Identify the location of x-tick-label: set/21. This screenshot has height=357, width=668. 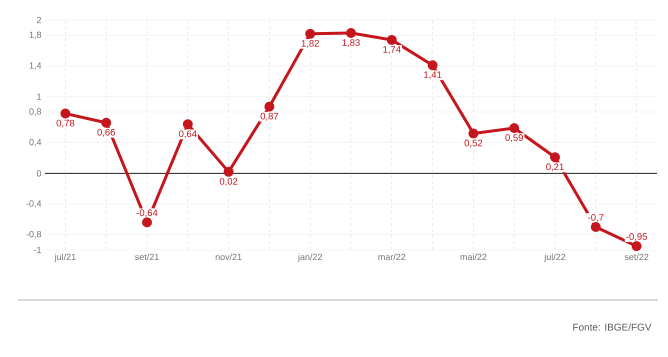
(147, 257).